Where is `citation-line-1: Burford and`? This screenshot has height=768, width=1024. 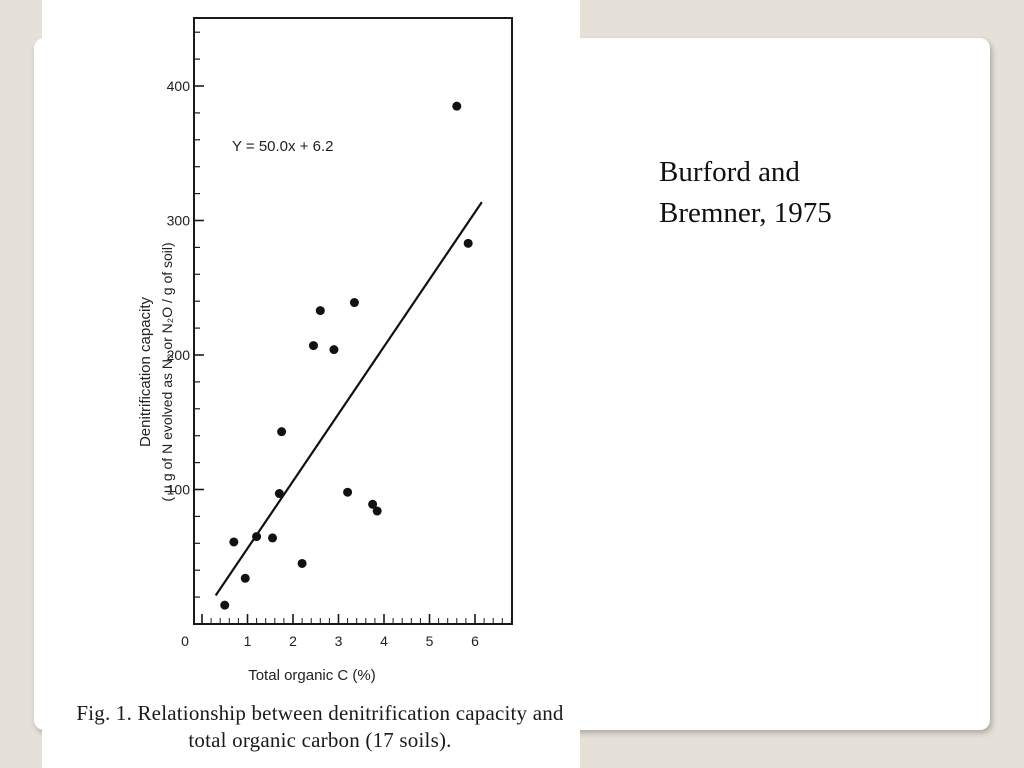 citation-line-1: Burford and is located at coordinates (729, 172).